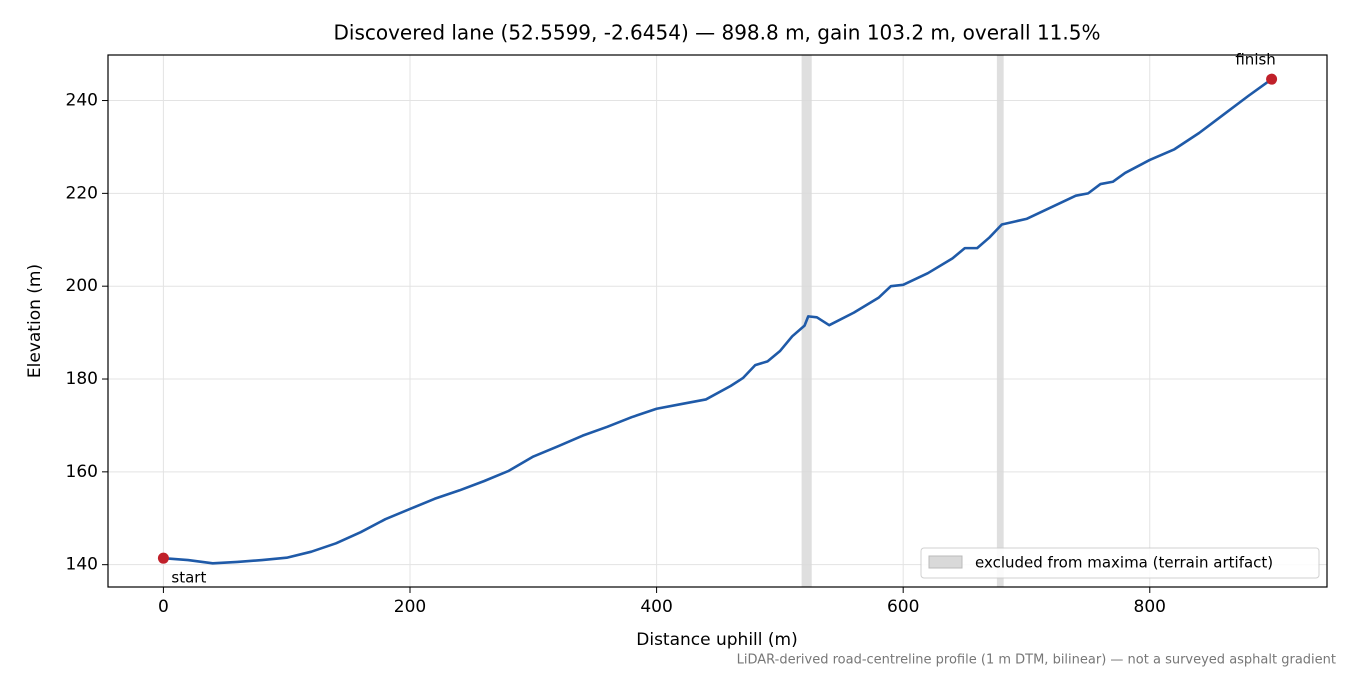 Image resolution: width=1350 pixels, height=675 pixels. What do you see at coordinates (82, 472) in the screenshot?
I see `y-tick-label: 160` at bounding box center [82, 472].